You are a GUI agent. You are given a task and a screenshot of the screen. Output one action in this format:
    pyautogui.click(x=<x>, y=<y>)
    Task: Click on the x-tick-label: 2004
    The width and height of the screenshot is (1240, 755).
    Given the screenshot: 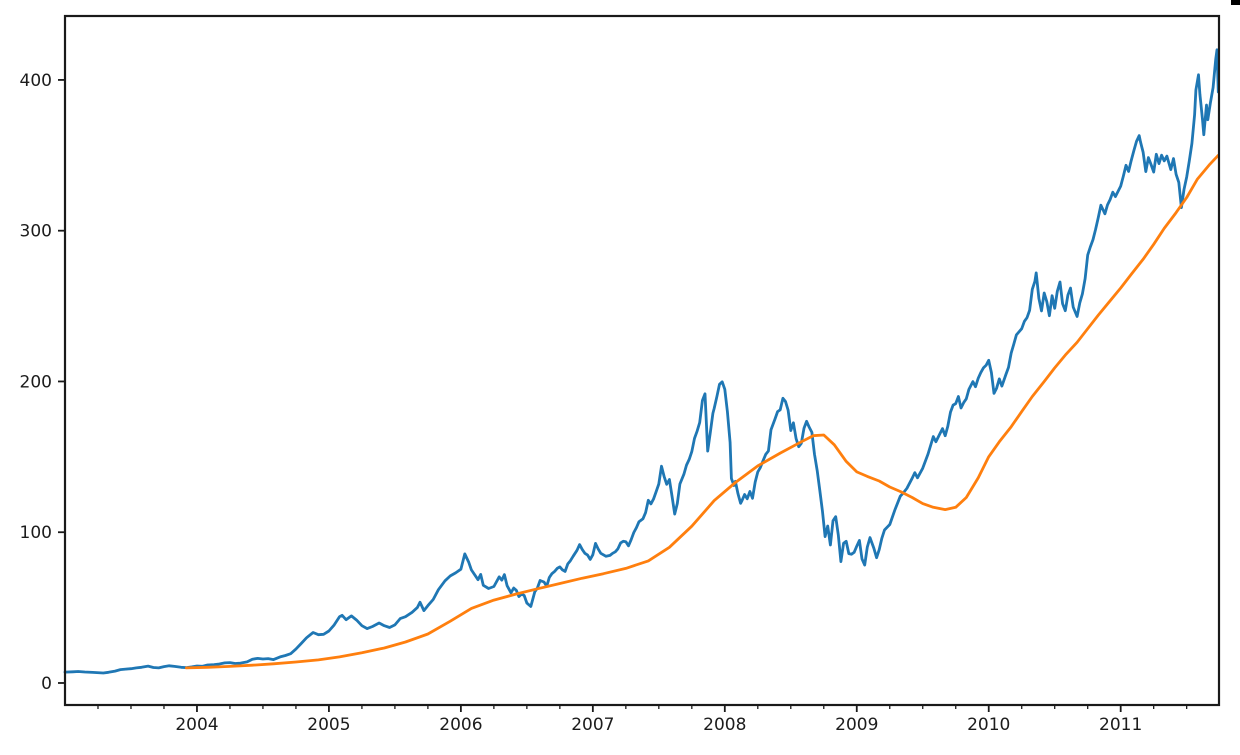 What is the action you would take?
    pyautogui.click(x=196, y=725)
    